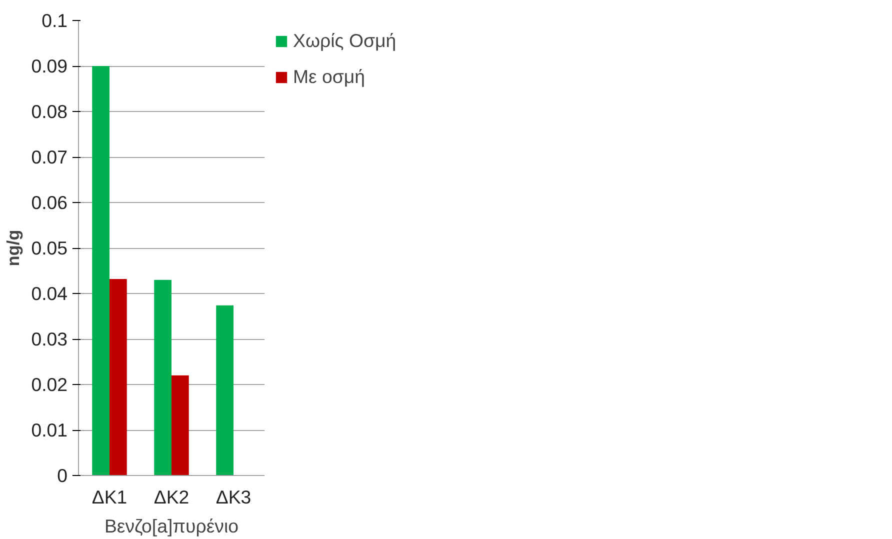 Image resolution: width=892 pixels, height=539 pixels. Describe the element at coordinates (234, 497) in the screenshot. I see `x-tick-label: ΔΚ3` at that location.